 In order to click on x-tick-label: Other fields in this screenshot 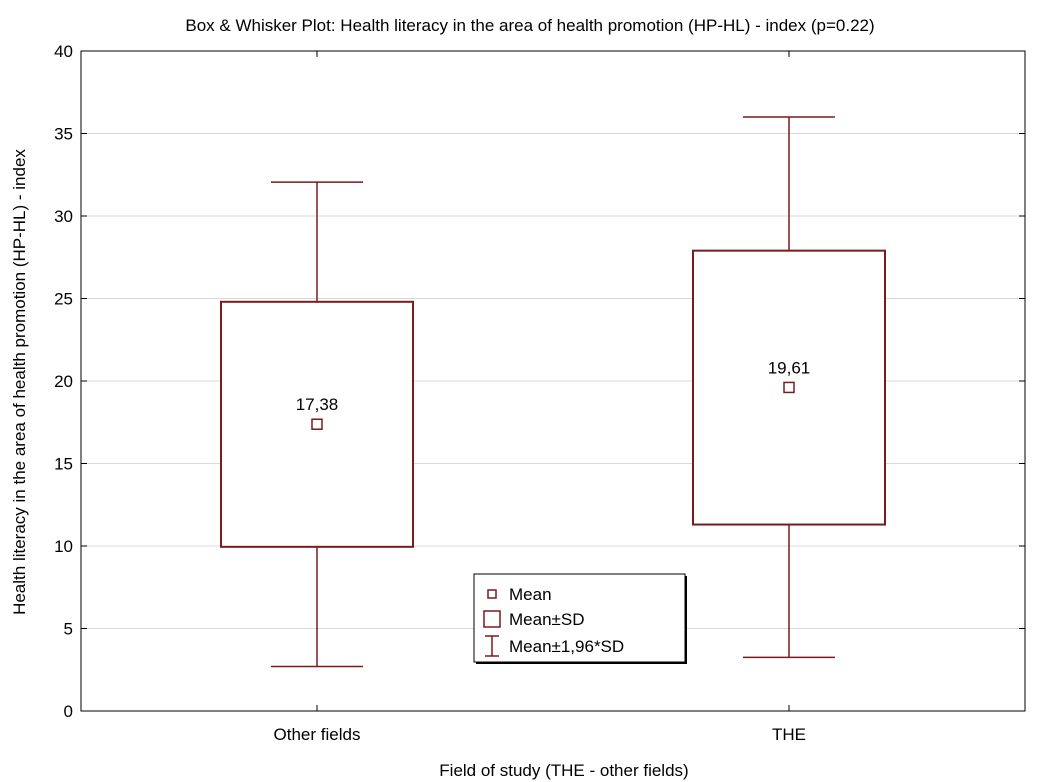, I will do `click(317, 734)`.